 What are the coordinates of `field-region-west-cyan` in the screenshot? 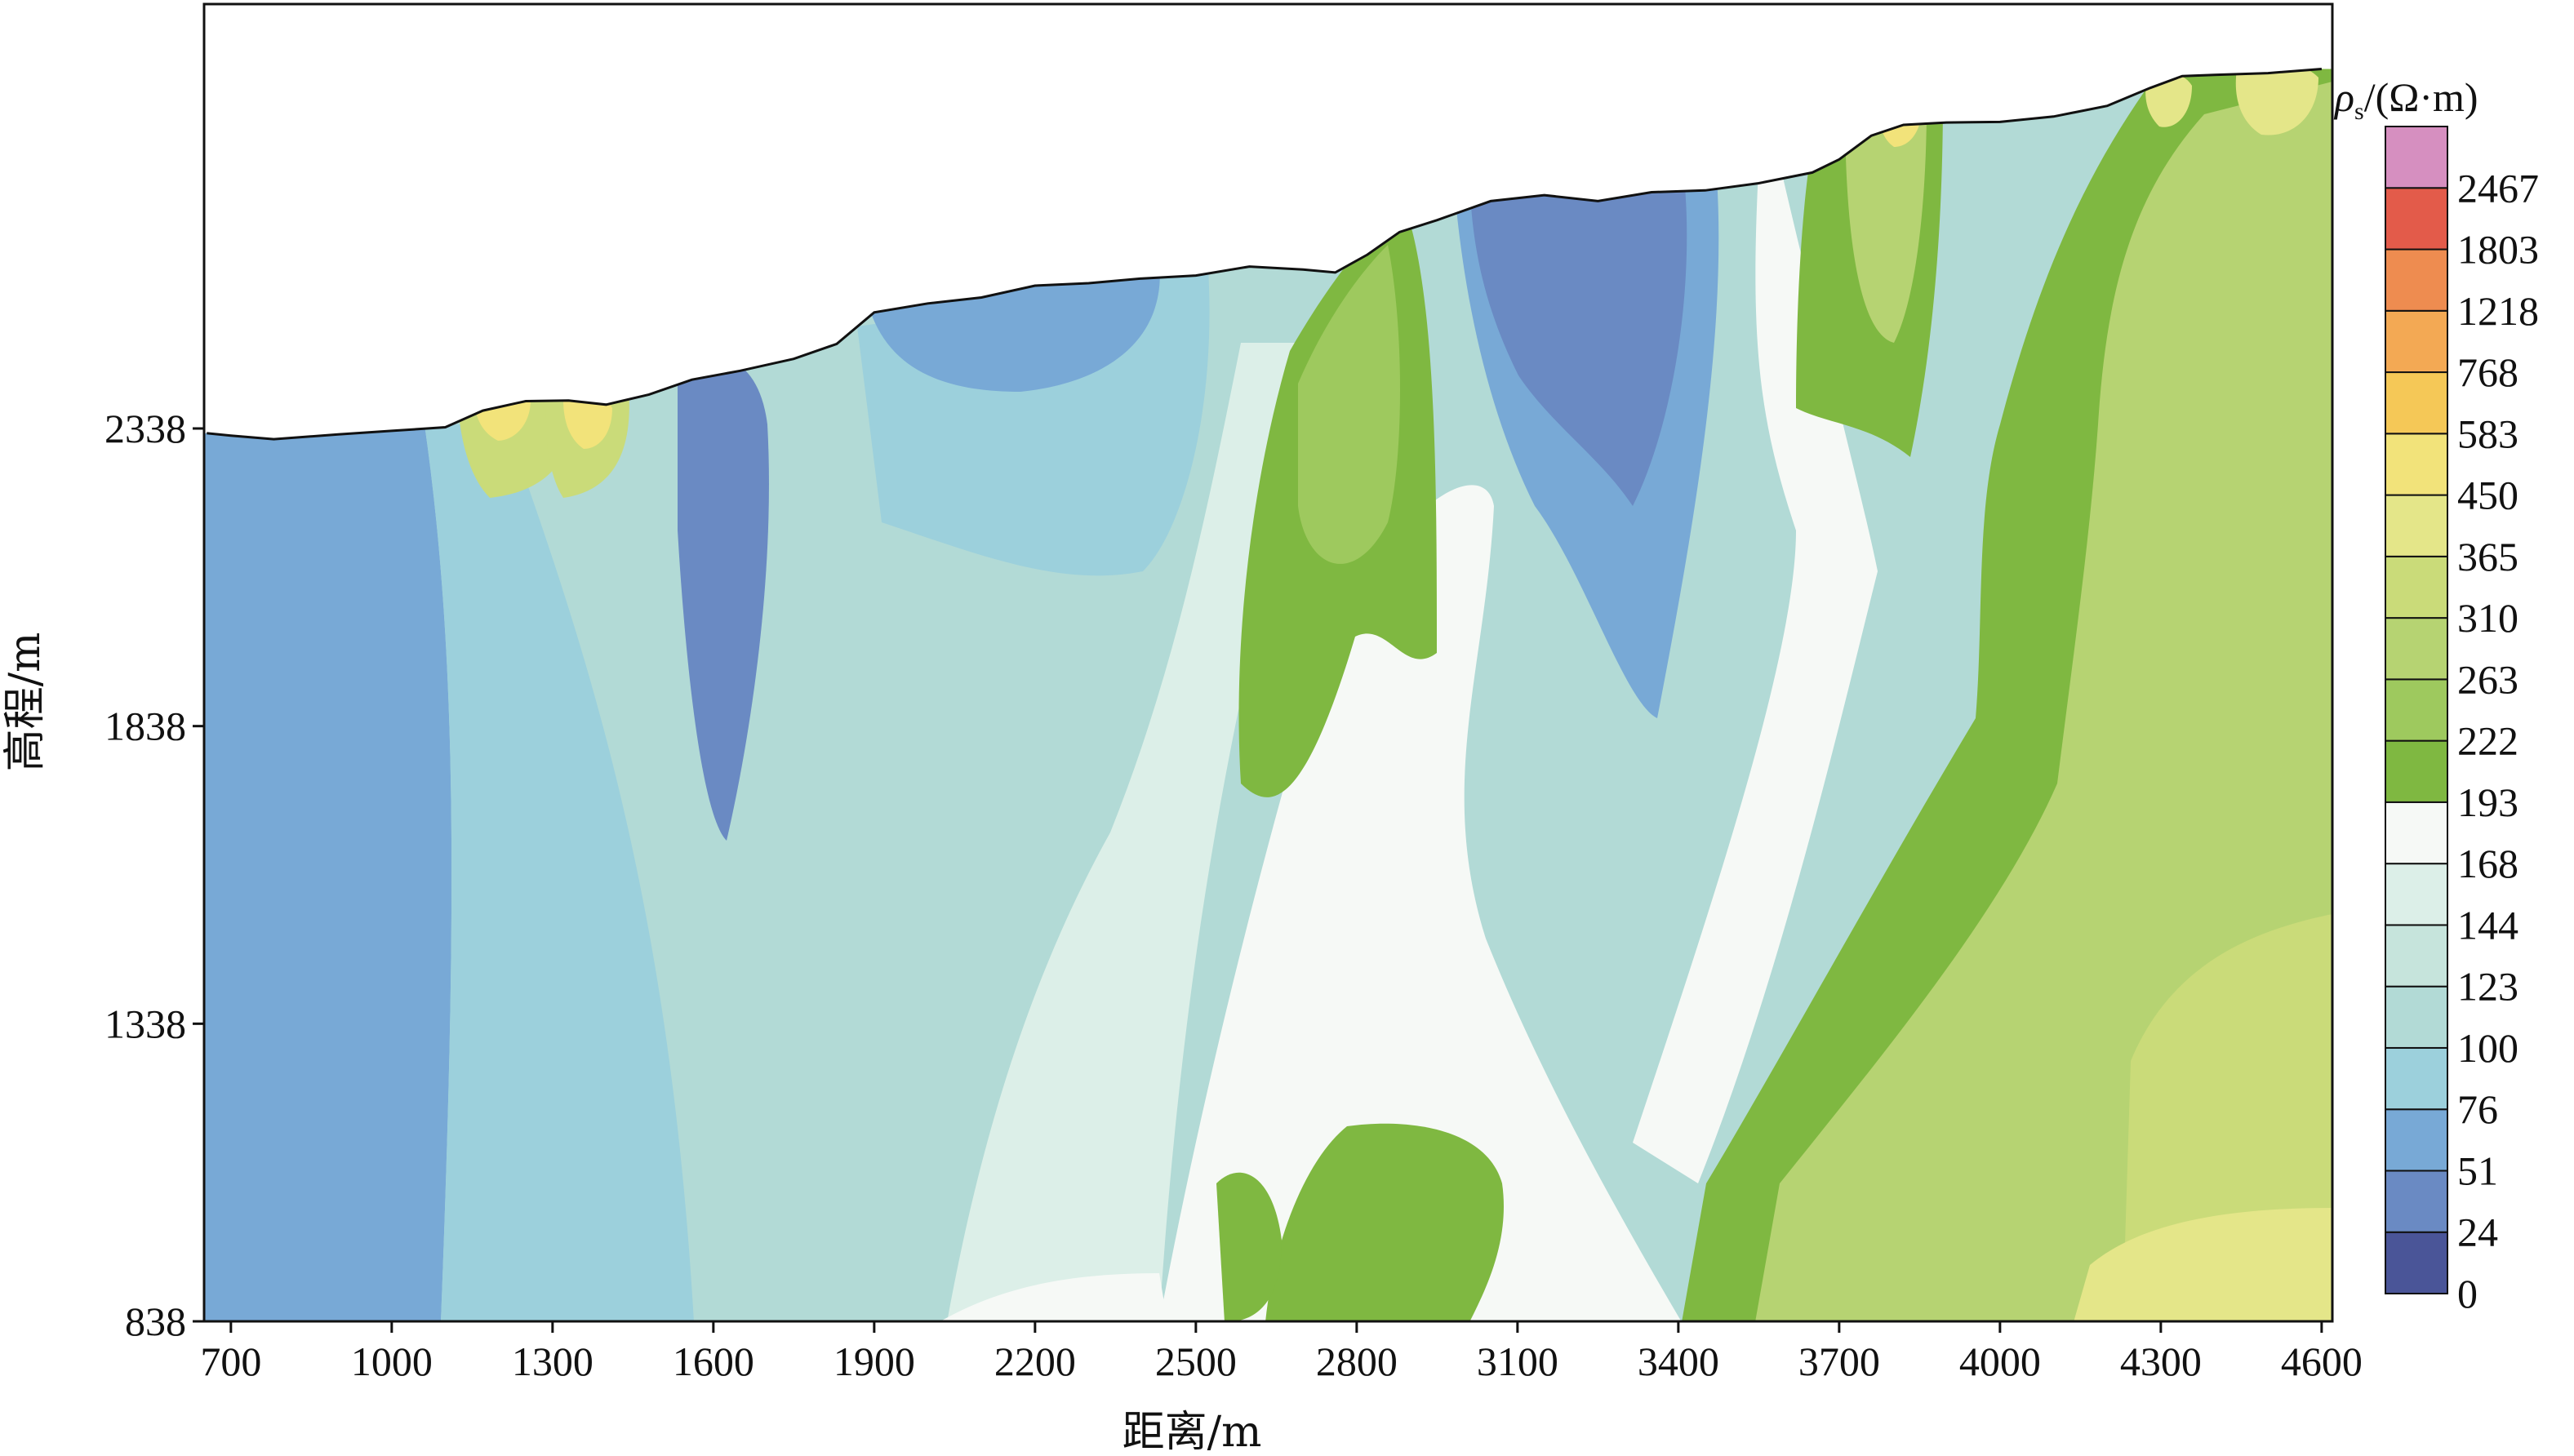 It's located at (559, 873).